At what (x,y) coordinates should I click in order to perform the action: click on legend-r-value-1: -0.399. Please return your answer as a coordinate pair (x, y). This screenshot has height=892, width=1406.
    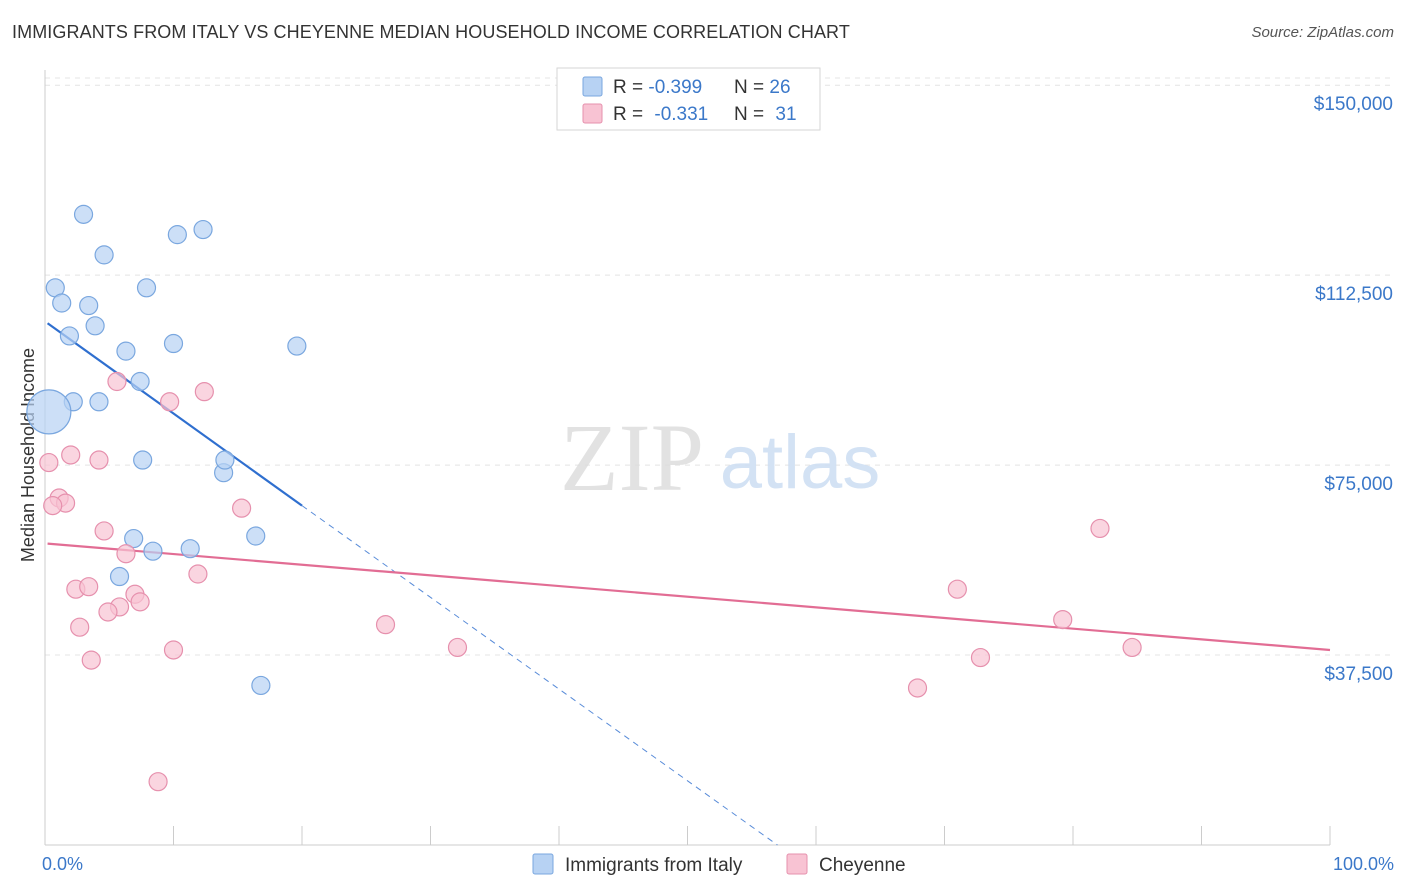
    Looking at the image, I should click on (675, 87).